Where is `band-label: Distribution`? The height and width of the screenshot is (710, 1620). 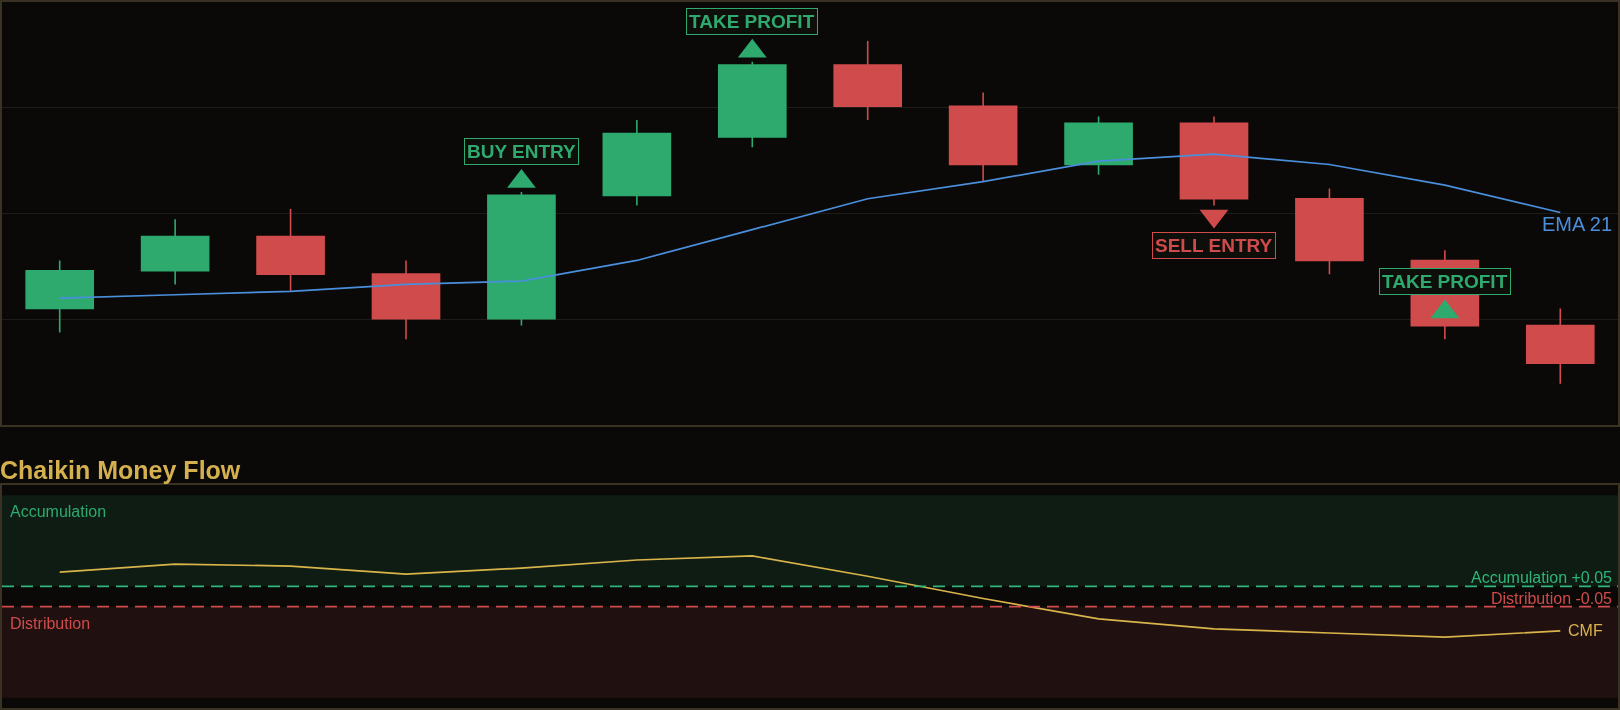
band-label: Distribution is located at coordinates (50, 623).